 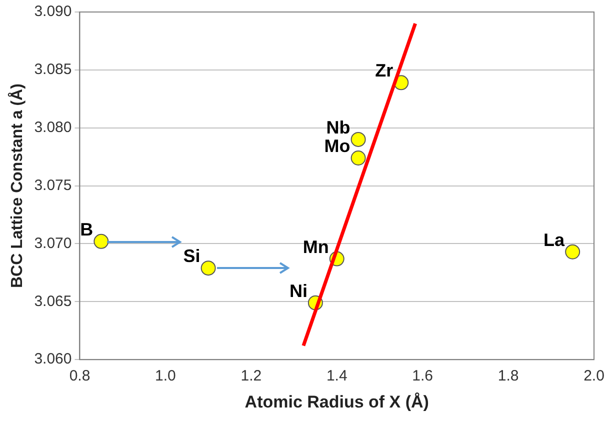 What do you see at coordinates (53, 69) in the screenshot?
I see `y-tick-label: 3.085` at bounding box center [53, 69].